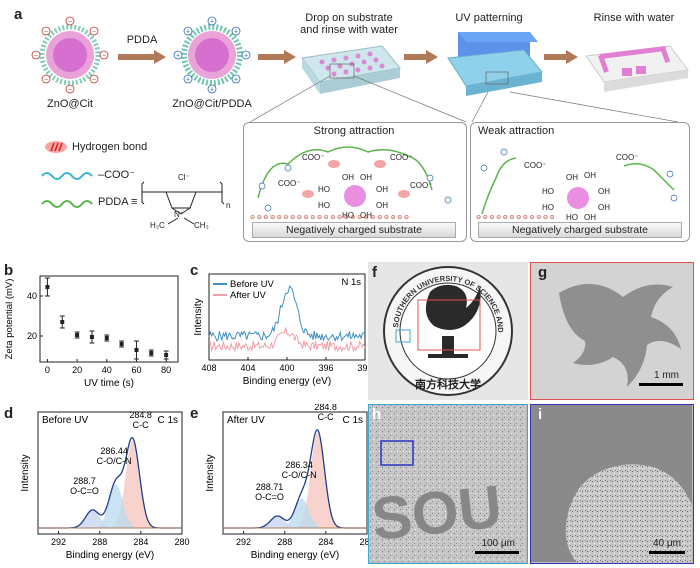  I want to click on x-tick-label: 288, so click(99, 542).